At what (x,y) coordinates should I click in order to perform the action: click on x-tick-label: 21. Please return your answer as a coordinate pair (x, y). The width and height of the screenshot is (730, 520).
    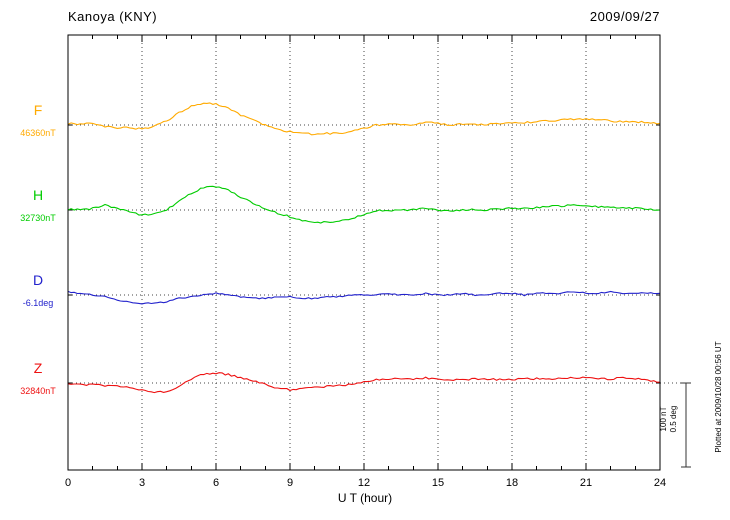
    Looking at the image, I should click on (586, 483).